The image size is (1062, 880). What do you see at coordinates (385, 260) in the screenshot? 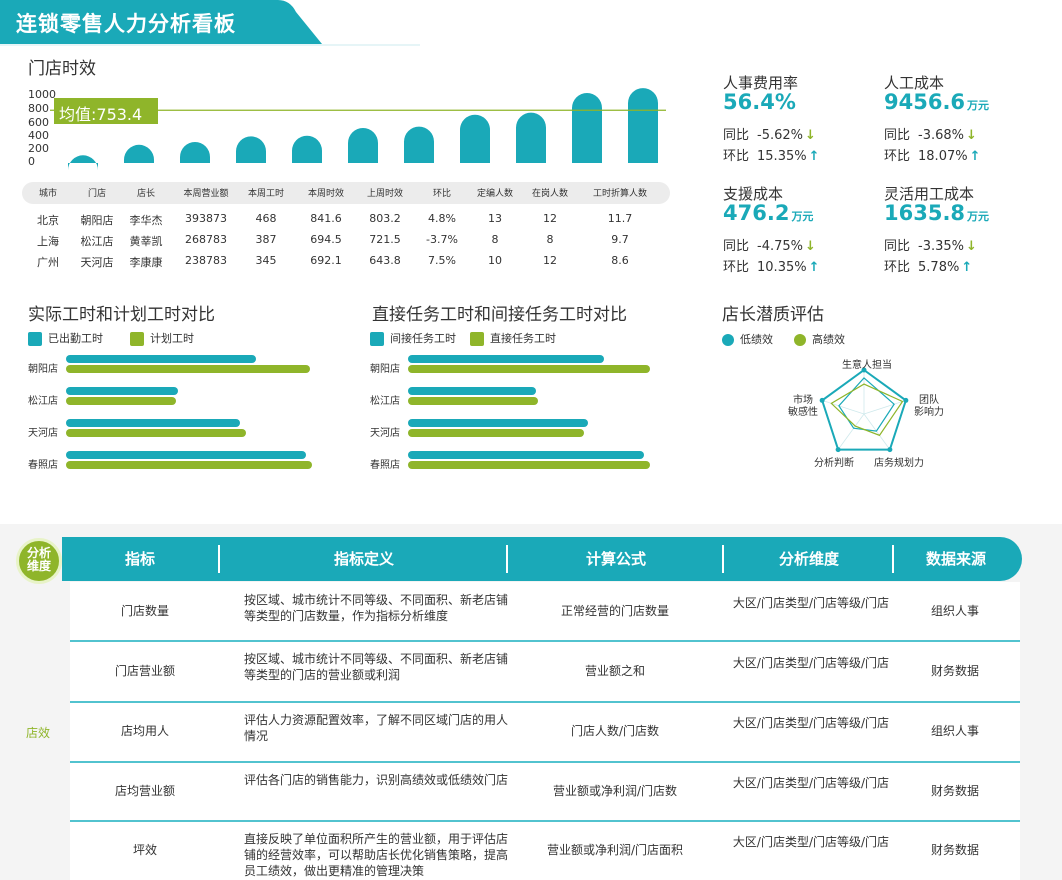
I see `table-cell: 643.8` at bounding box center [385, 260].